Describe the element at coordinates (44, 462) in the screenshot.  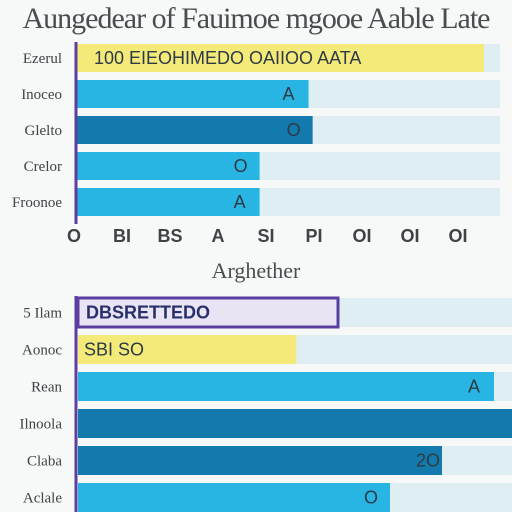
I see `category-label: Claba` at that location.